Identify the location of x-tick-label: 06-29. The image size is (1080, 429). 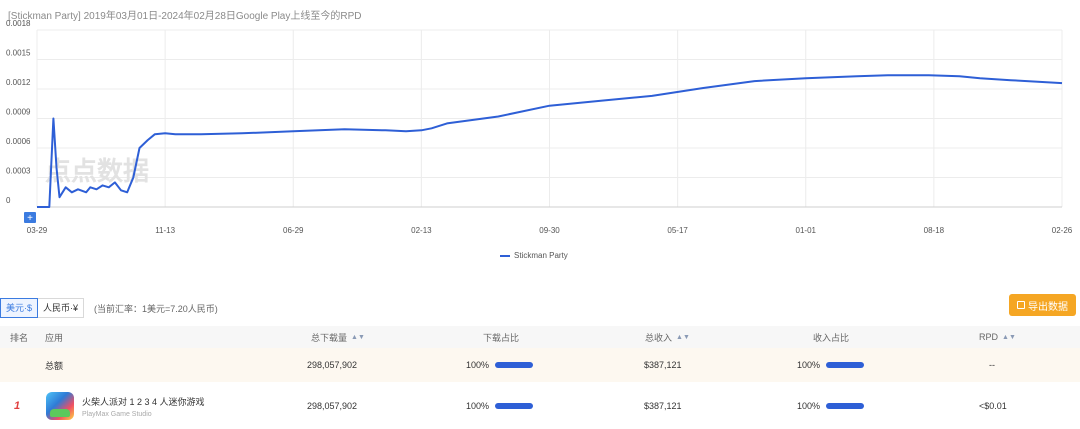
(293, 230).